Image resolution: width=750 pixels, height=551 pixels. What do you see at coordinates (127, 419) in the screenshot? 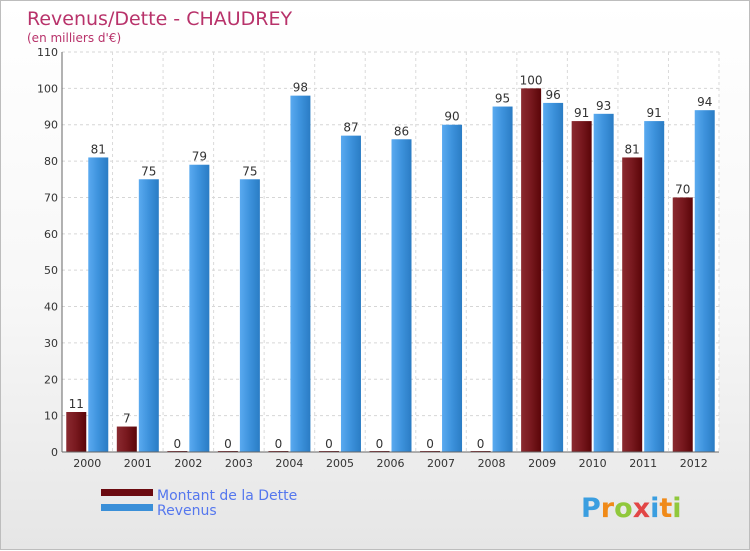
I see `value-label-debt: 7` at bounding box center [127, 419].